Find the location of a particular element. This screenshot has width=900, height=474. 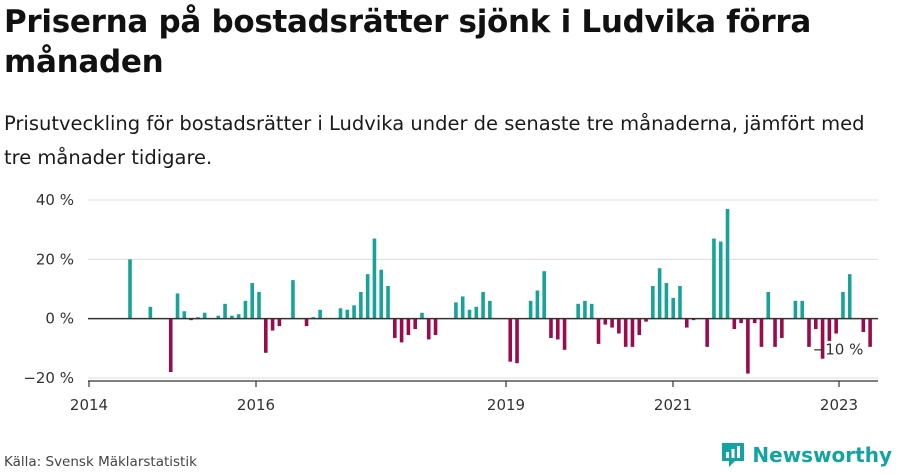

x-tick-label: 2014 is located at coordinates (89, 405).